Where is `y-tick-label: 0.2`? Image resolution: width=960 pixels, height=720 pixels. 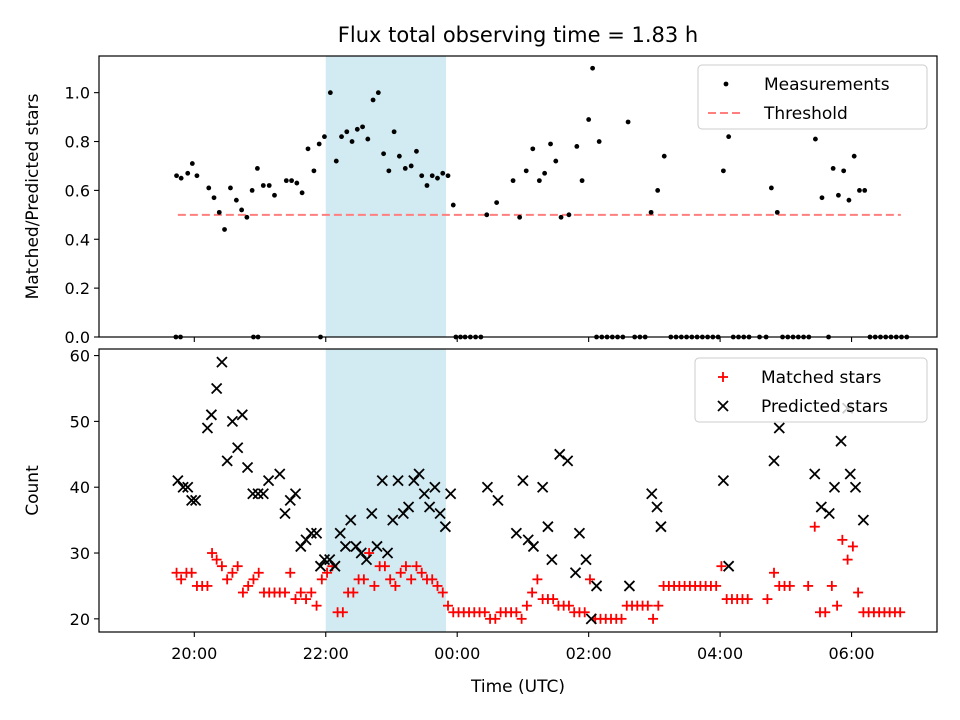 y-tick-label: 0.2 is located at coordinates (77, 288).